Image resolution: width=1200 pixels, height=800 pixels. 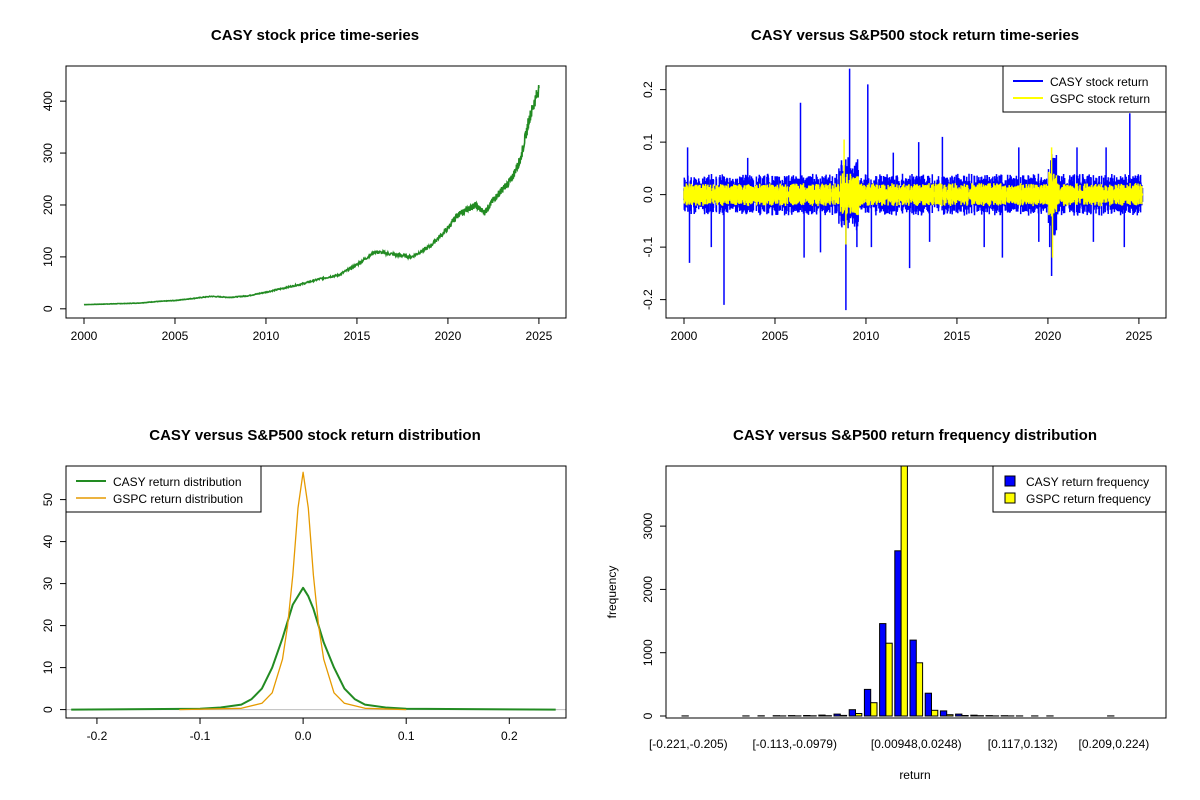 I want to click on frequency-chart-y-tick-label: 3000, so click(x=648, y=525).